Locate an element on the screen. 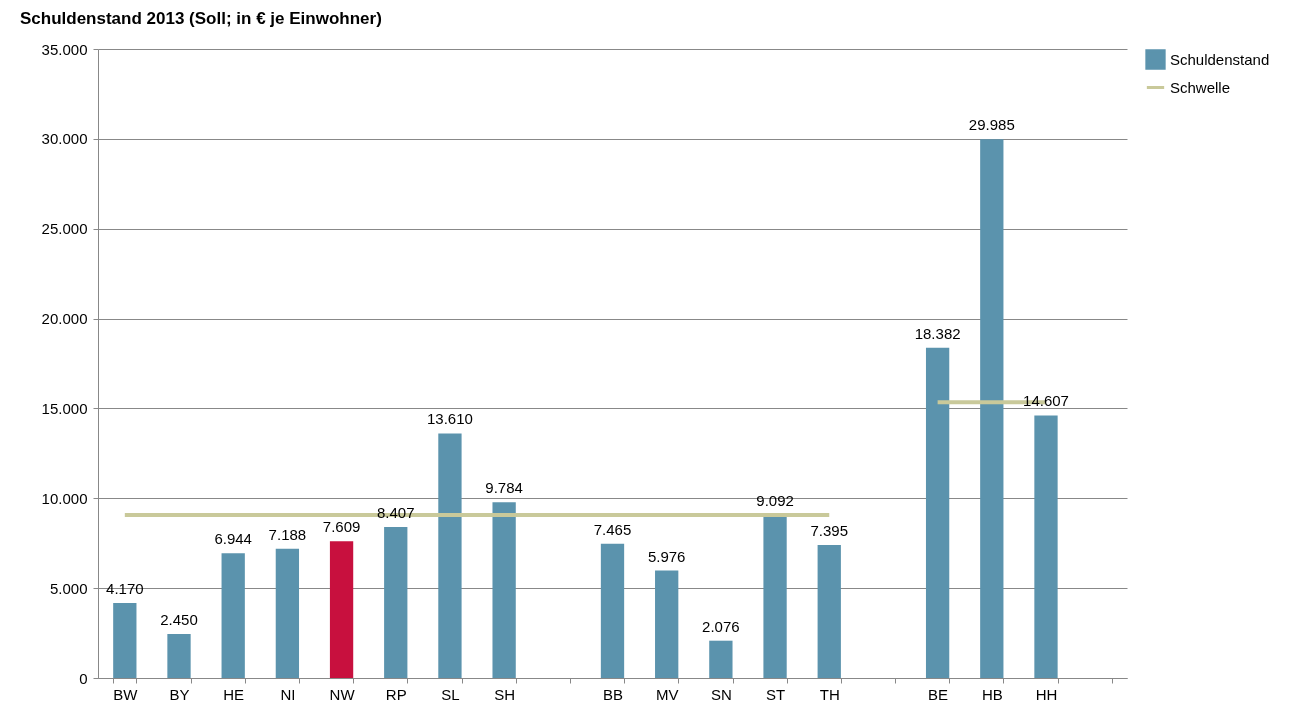 Image resolution: width=1293 pixels, height=718 pixels. data-label: 8.407 is located at coordinates (395, 512).